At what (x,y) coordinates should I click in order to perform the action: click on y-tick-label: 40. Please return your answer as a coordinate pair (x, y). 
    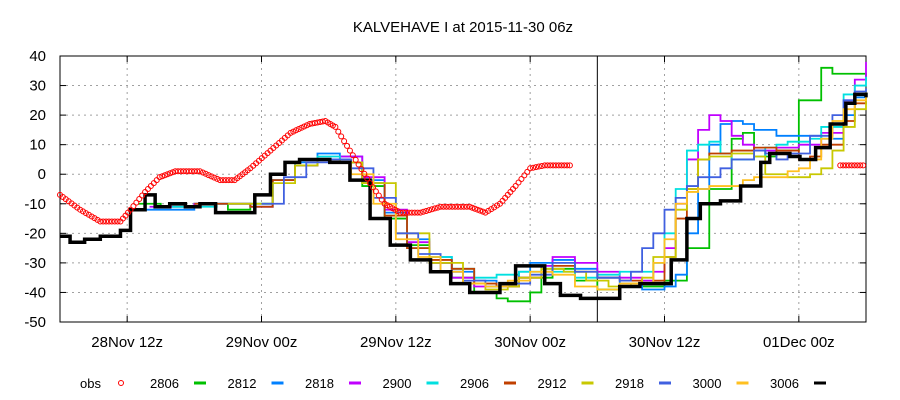
    Looking at the image, I should click on (37, 56).